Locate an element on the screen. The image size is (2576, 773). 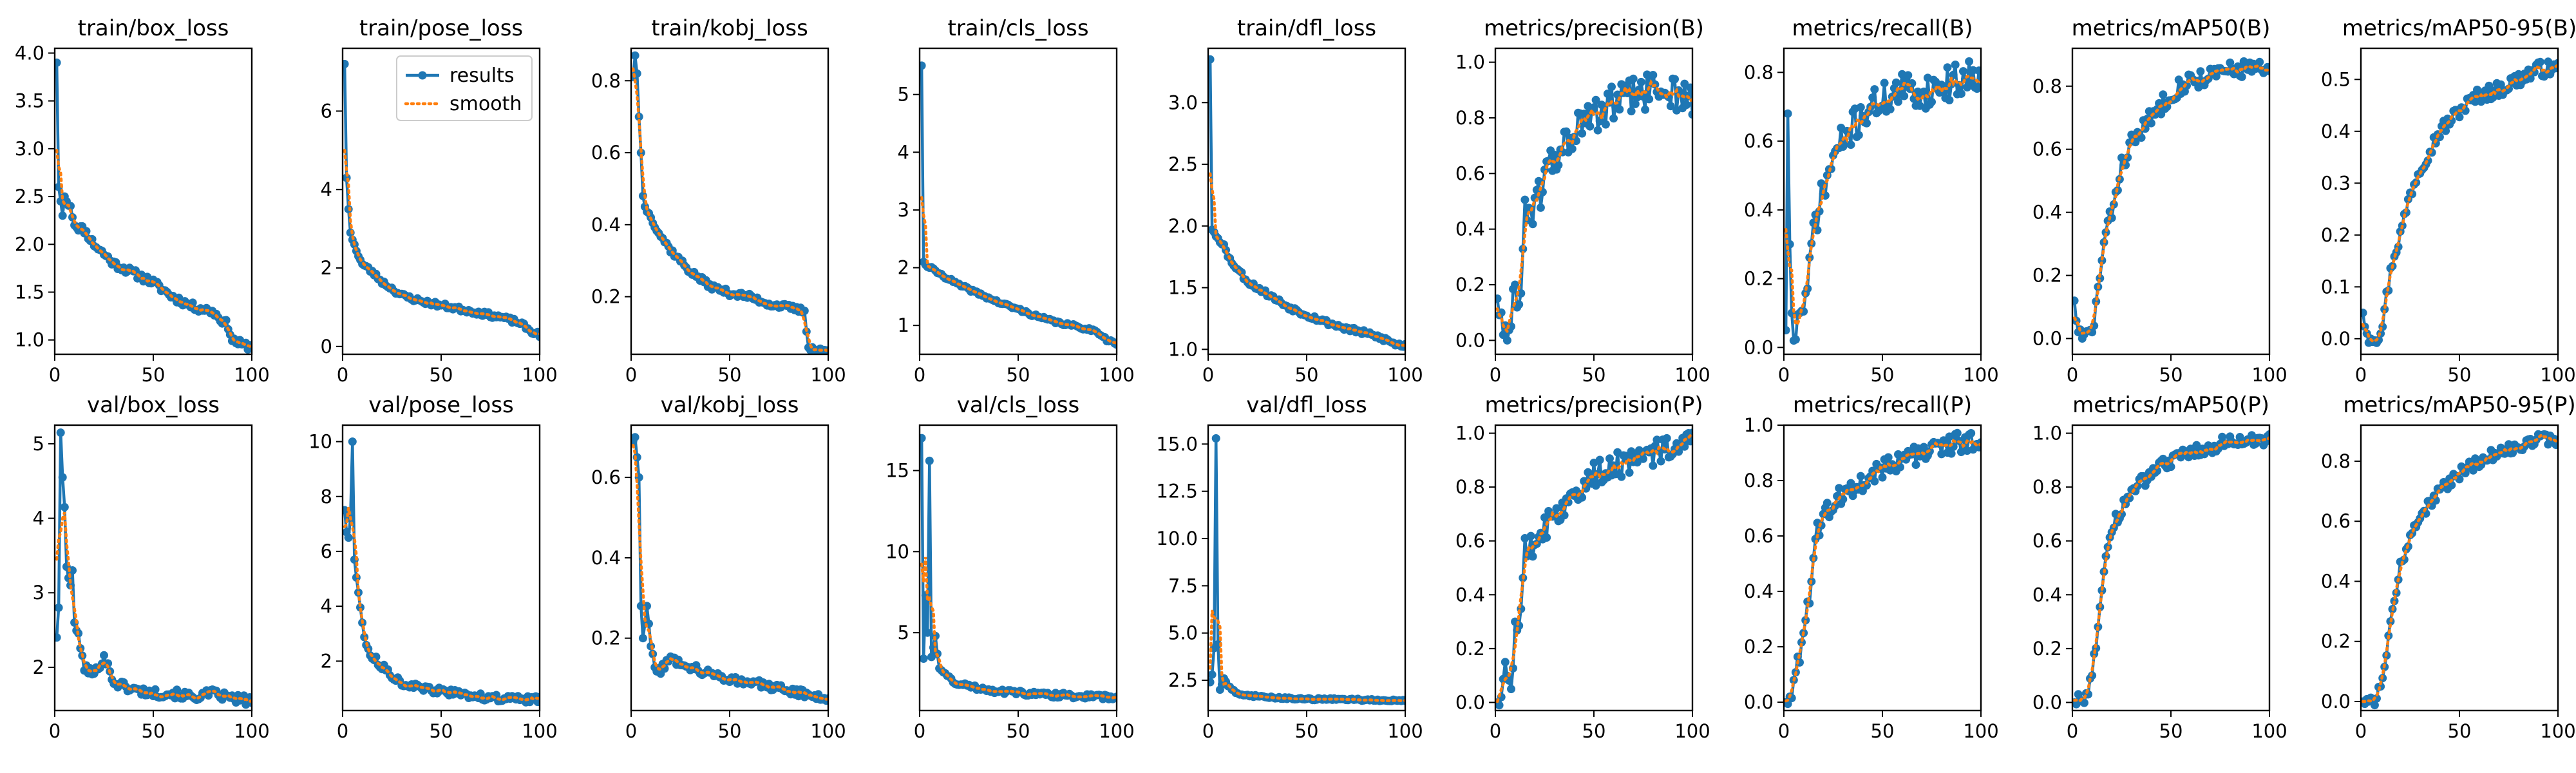
subplot-title: train/pose_loss is located at coordinates (441, 28).